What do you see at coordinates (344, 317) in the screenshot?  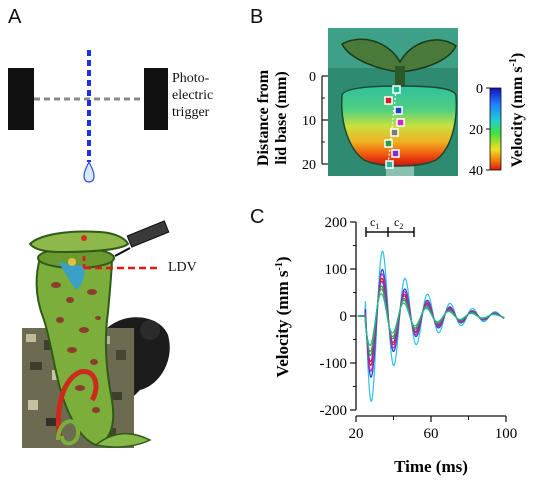 I see `chart-y-tick-label: 0` at bounding box center [344, 317].